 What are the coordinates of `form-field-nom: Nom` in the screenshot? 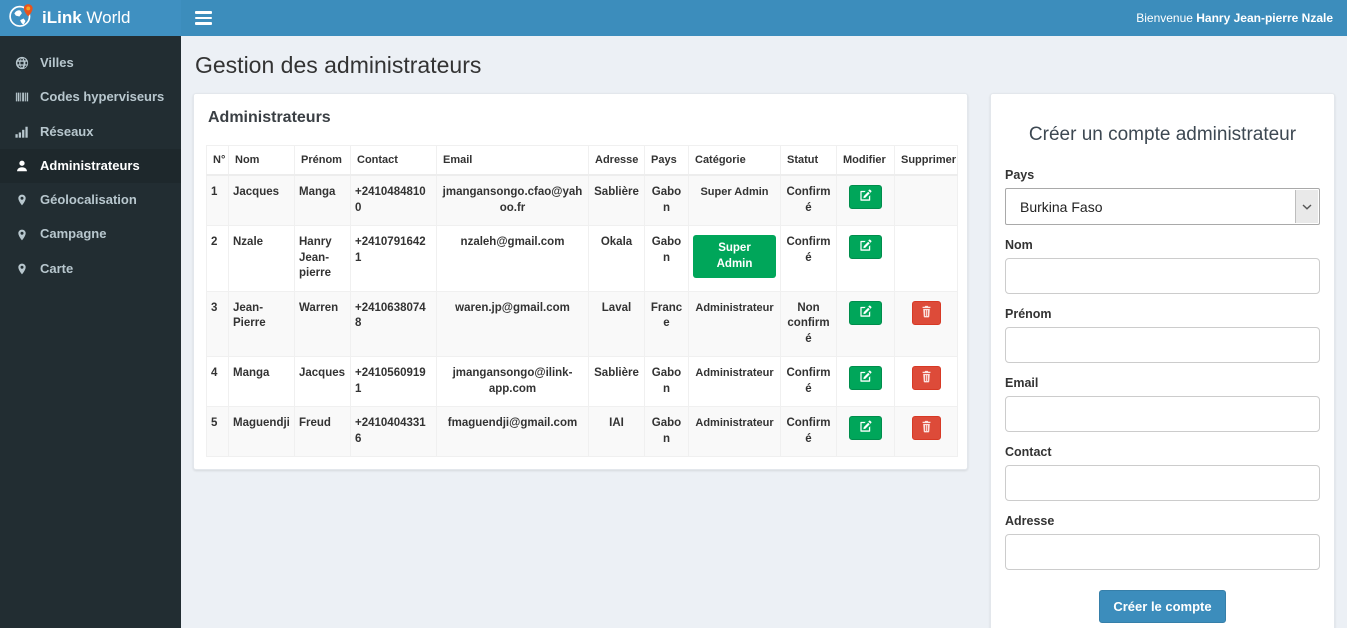 It's located at (1162, 266).